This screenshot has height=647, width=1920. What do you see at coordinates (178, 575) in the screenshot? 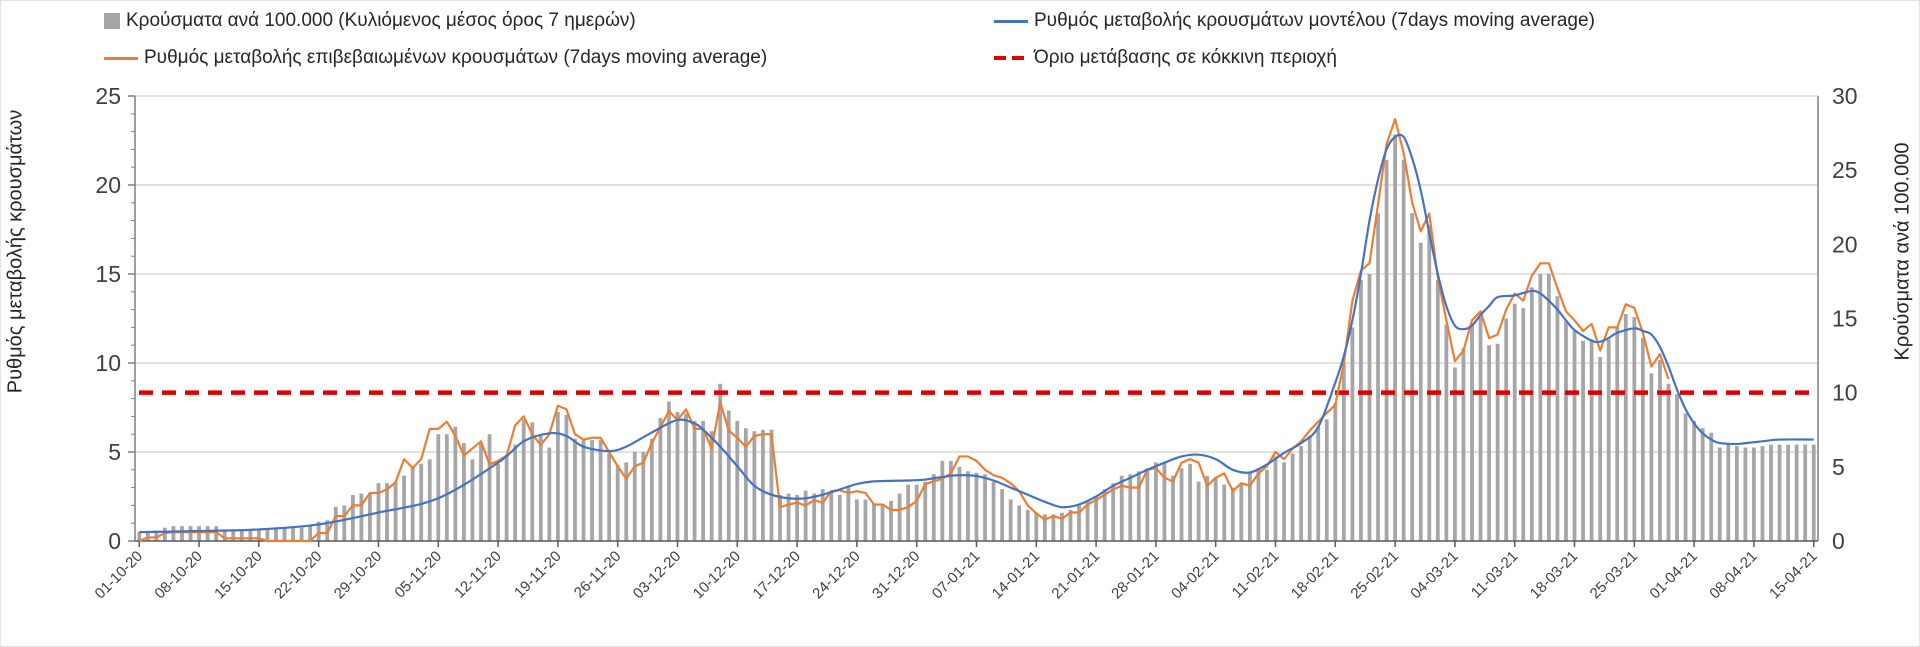
I see `x-tick-label: 08-10-20` at bounding box center [178, 575].